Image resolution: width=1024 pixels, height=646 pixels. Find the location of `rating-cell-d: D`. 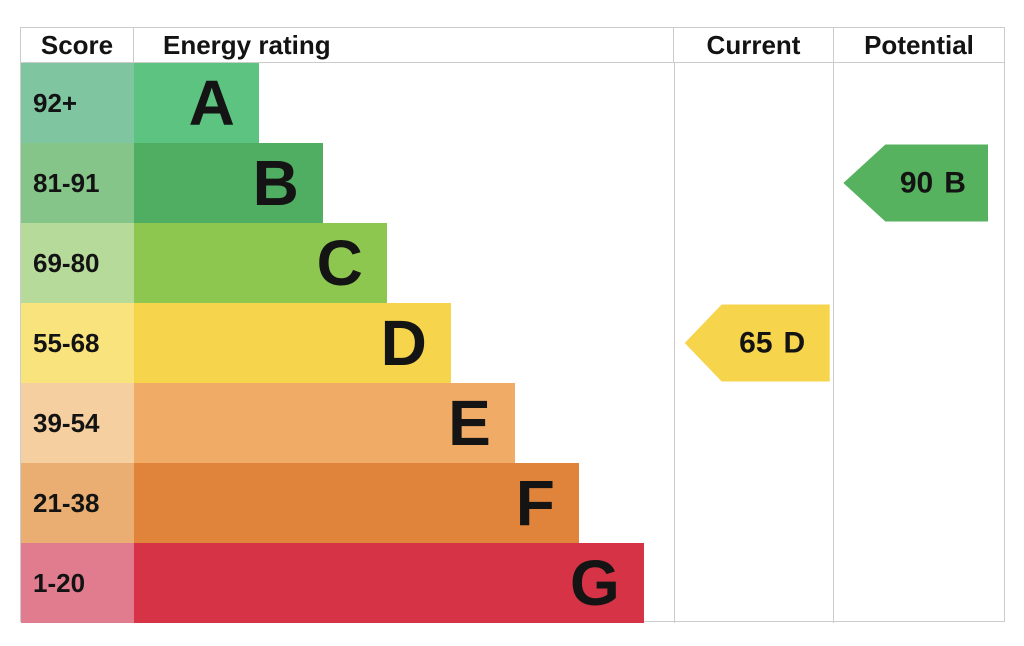

rating-cell-d: D is located at coordinates (403, 343).